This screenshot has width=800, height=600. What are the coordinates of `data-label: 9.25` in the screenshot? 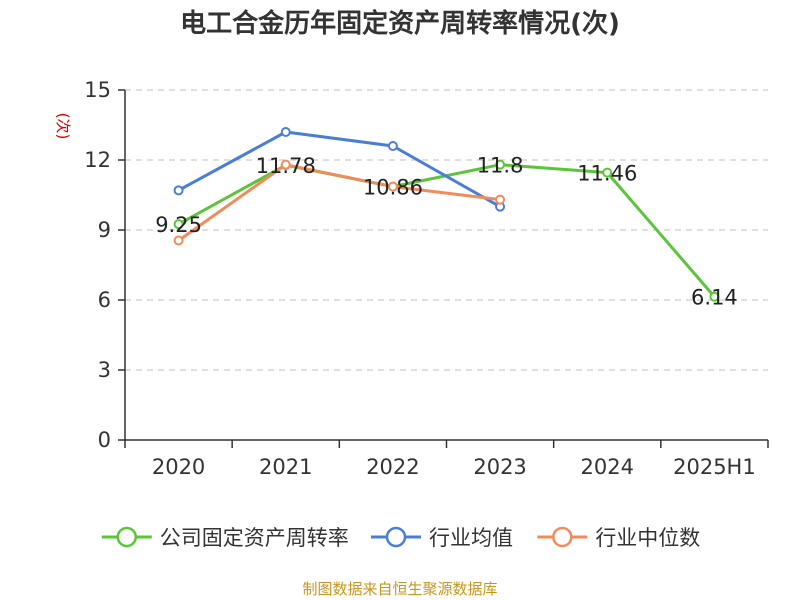 It's located at (178, 225).